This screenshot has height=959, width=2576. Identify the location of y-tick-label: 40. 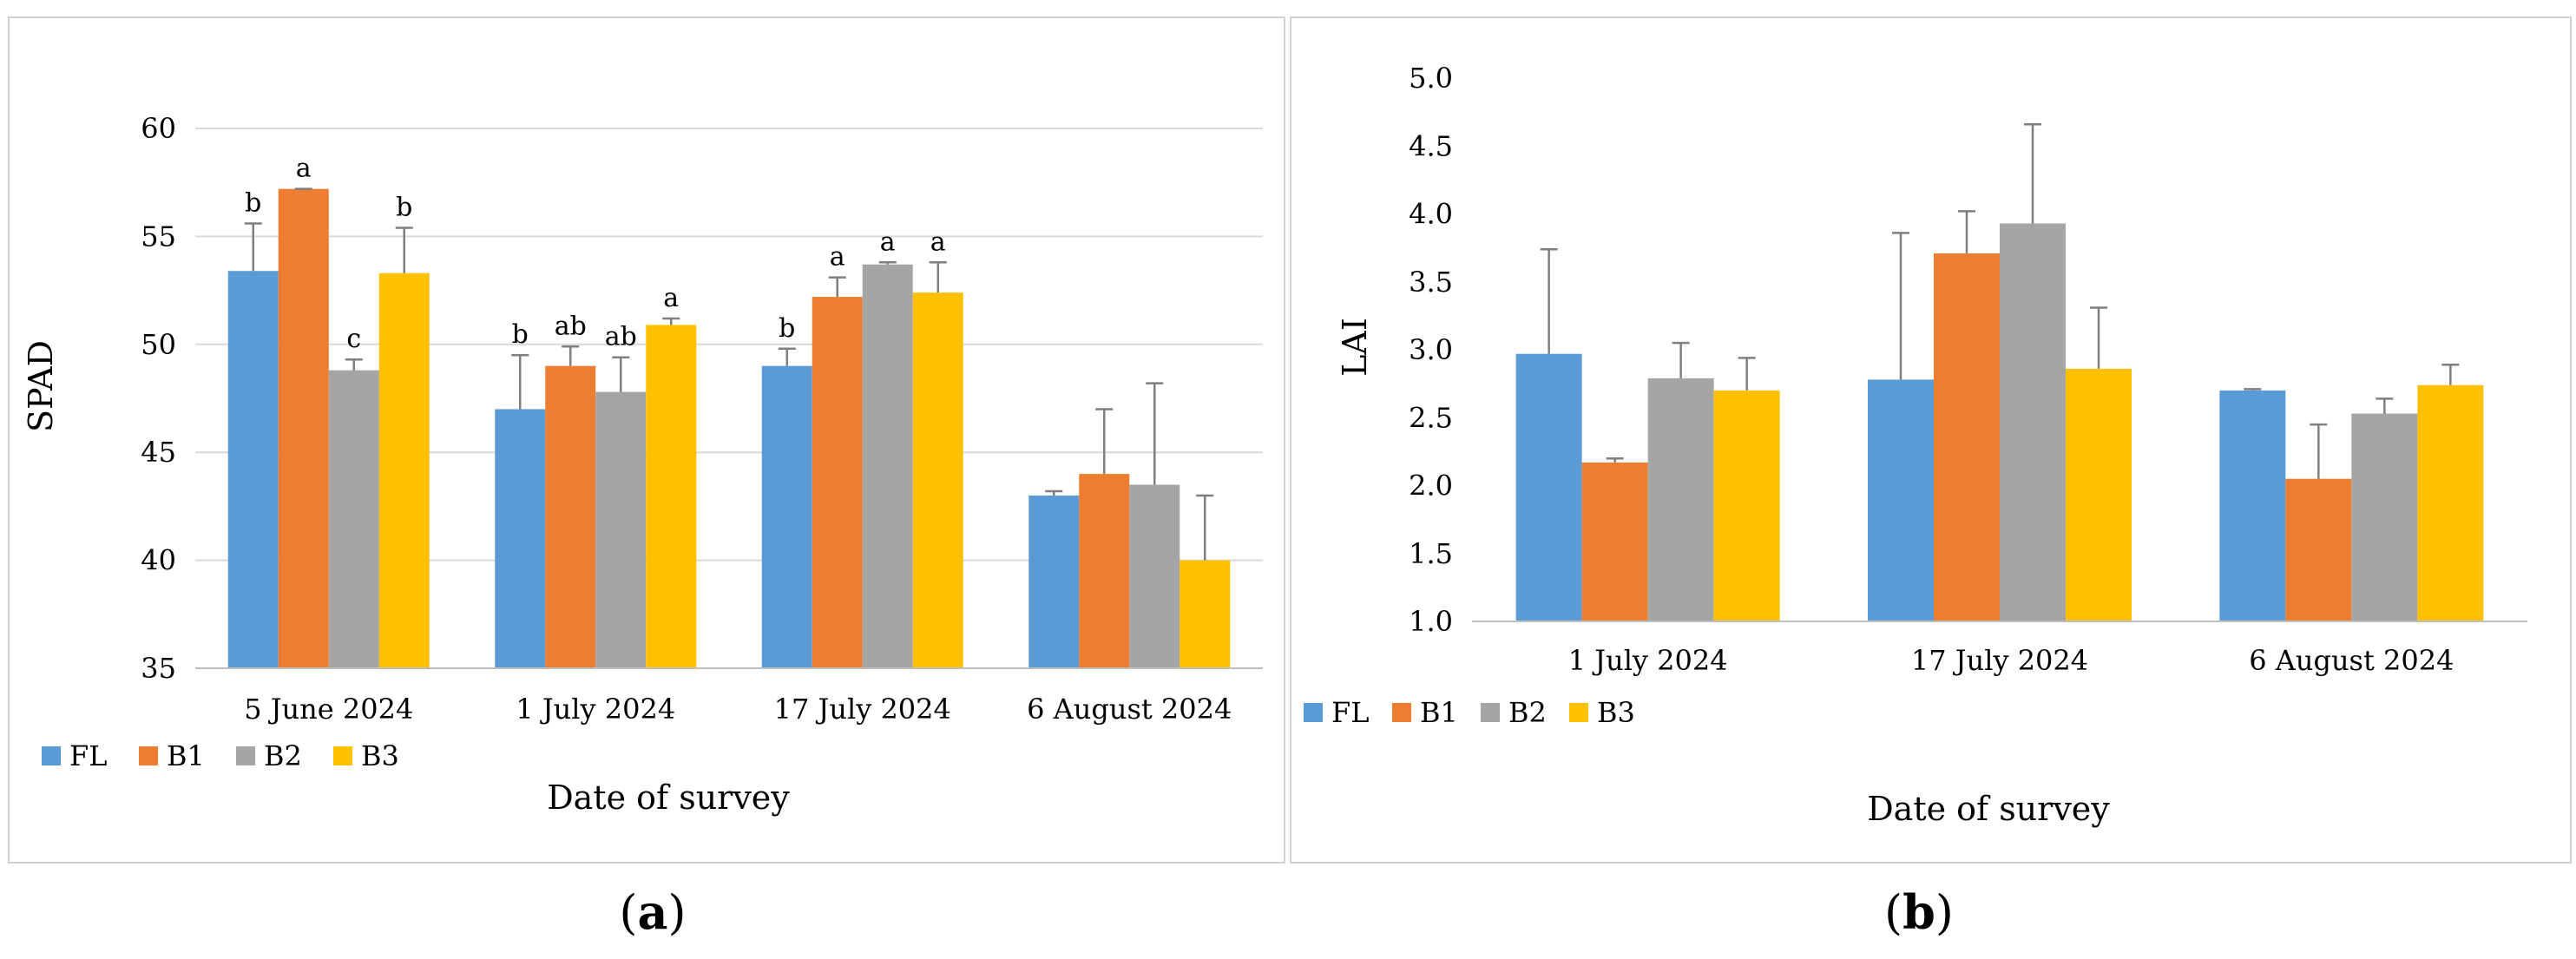
(158, 560).